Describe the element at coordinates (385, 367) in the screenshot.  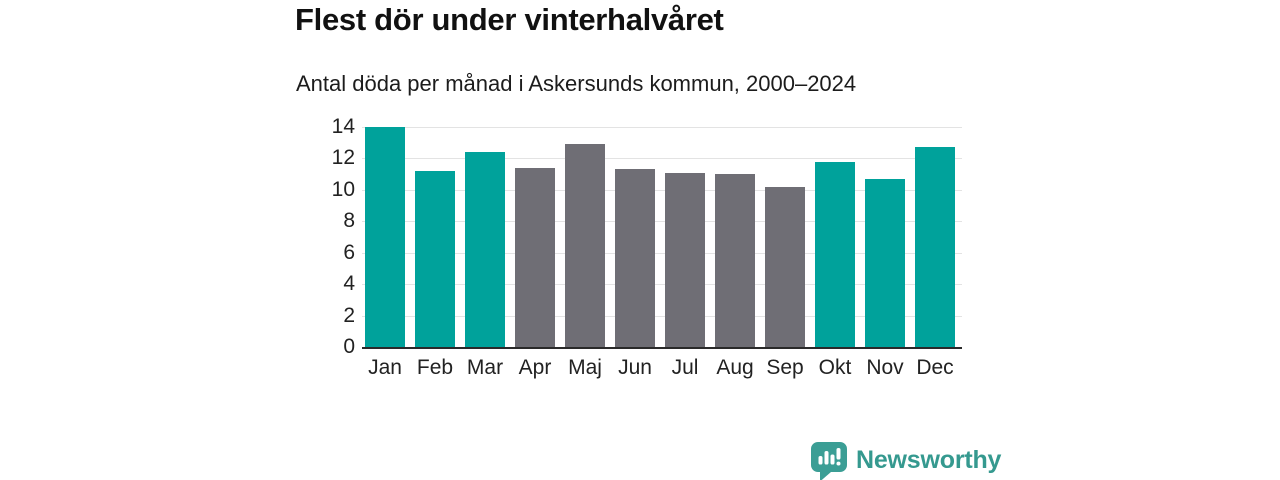
I see `x-tick-label: Jan` at that location.